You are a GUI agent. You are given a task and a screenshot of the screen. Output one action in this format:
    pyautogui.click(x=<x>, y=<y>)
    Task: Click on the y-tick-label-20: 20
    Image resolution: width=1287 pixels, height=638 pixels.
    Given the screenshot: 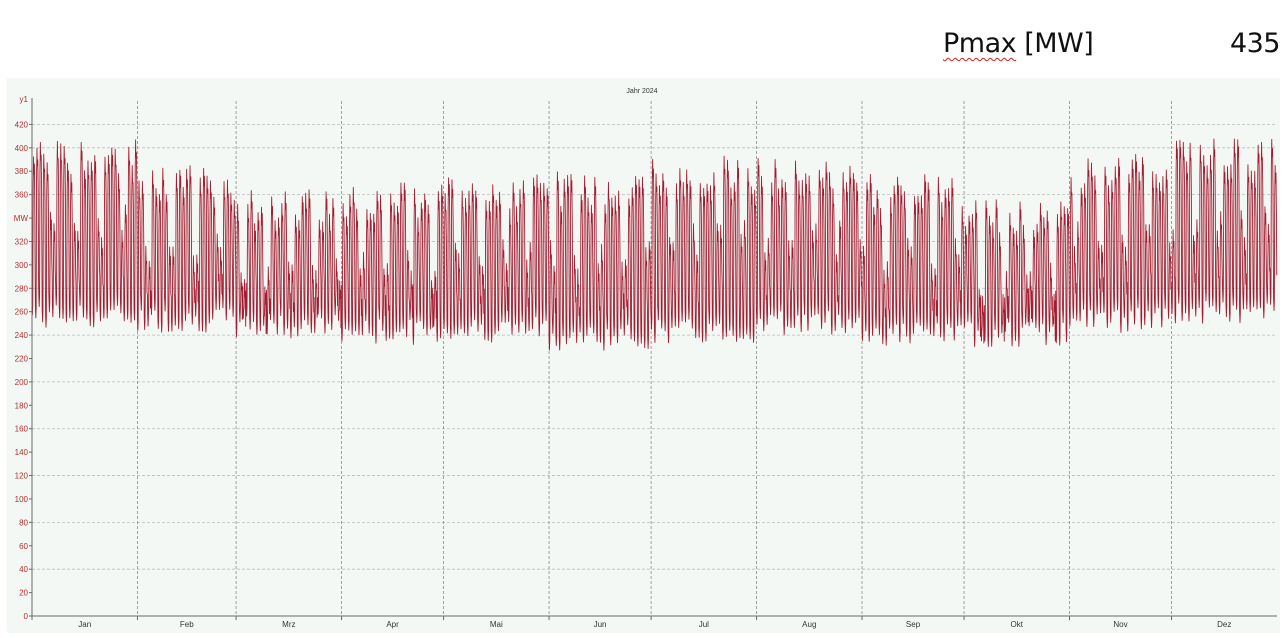 What is the action you would take?
    pyautogui.click(x=23, y=593)
    